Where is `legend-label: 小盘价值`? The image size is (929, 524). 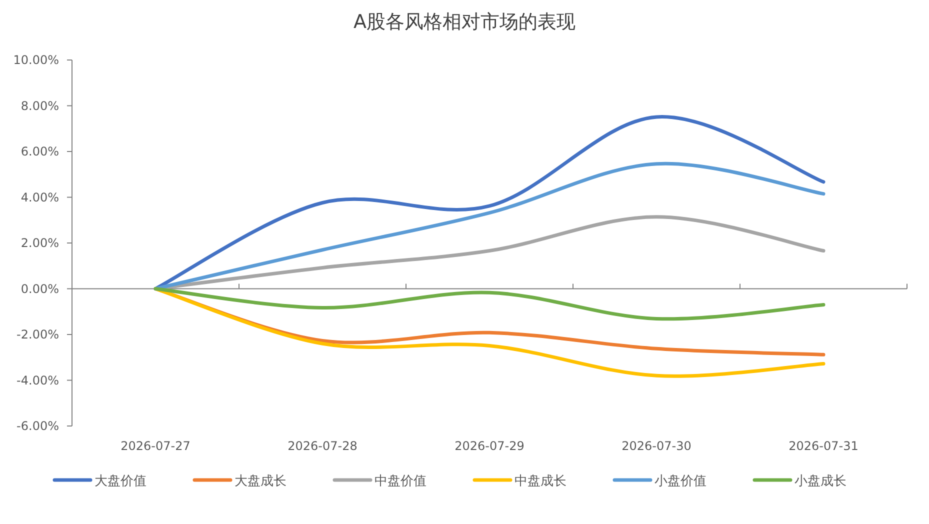
legend-label: 小盘价值 is located at coordinates (680, 481).